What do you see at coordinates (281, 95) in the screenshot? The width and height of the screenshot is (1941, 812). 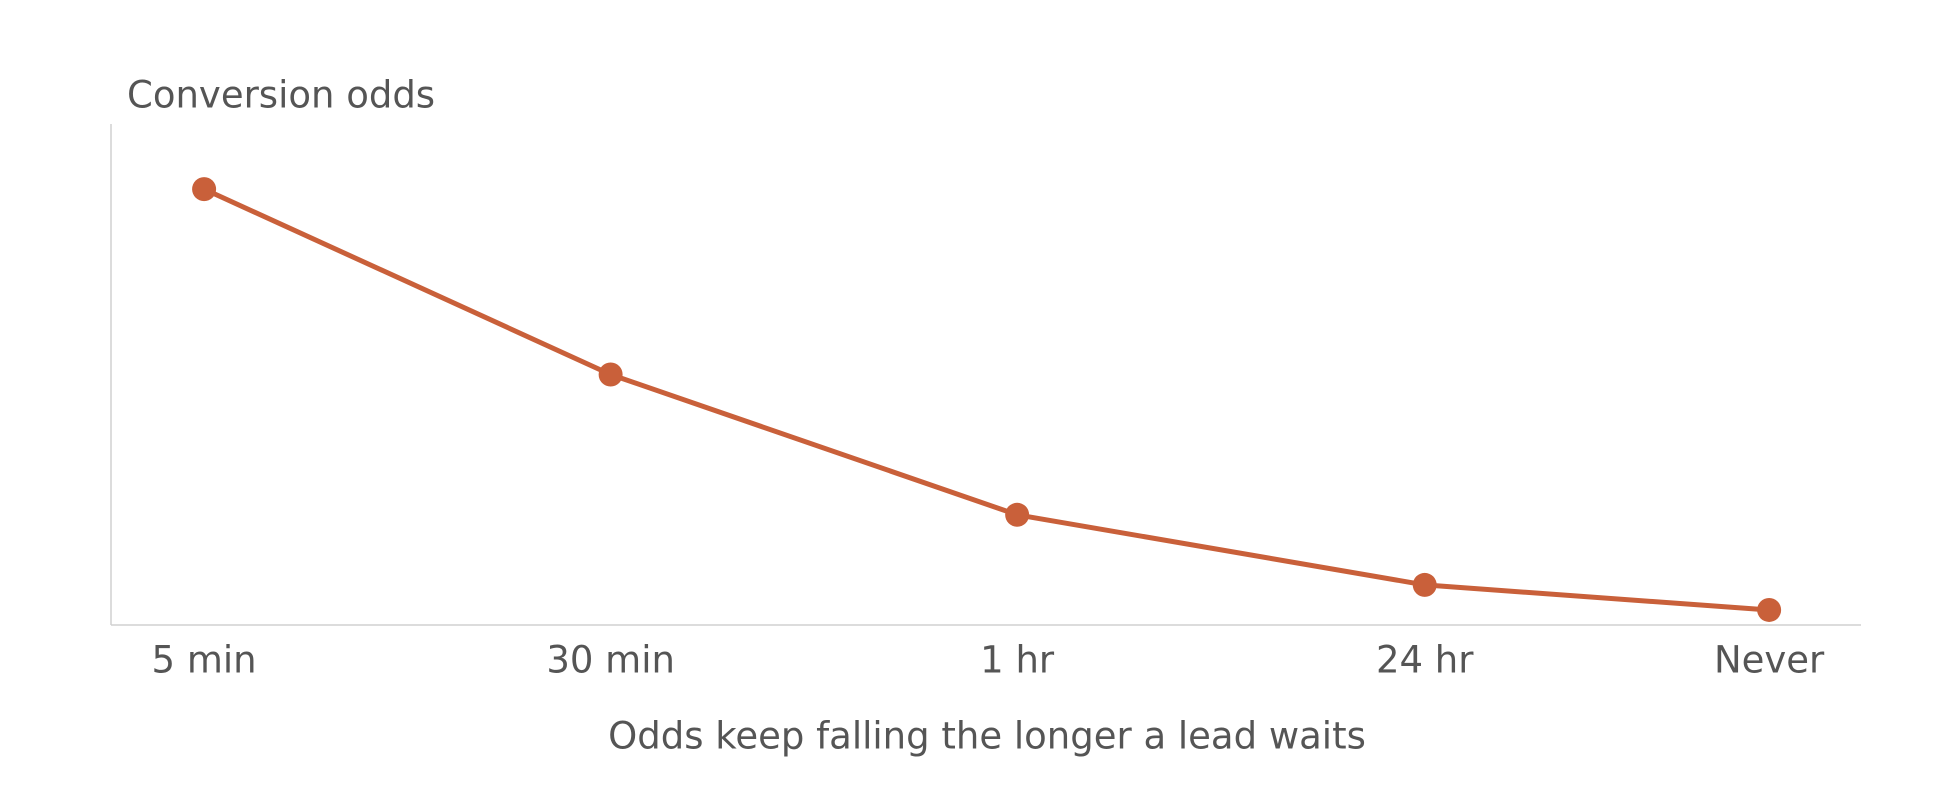 I see `chart-title: Conversion odds` at bounding box center [281, 95].